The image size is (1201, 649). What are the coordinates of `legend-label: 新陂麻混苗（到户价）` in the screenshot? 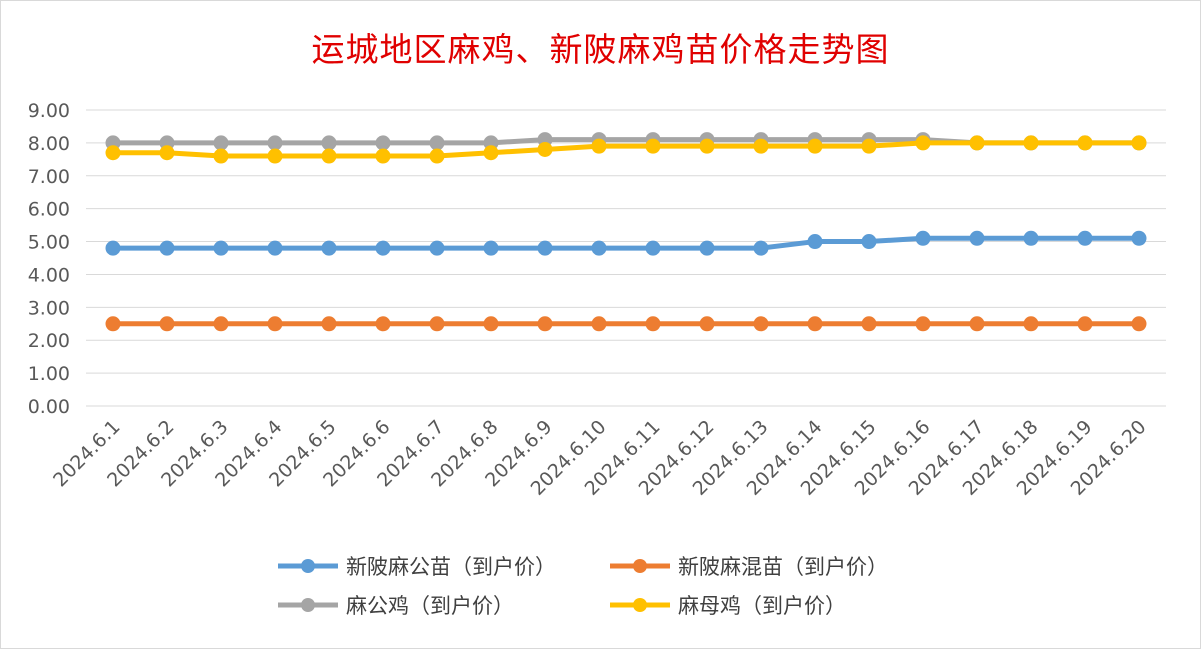 It's located at (783, 567).